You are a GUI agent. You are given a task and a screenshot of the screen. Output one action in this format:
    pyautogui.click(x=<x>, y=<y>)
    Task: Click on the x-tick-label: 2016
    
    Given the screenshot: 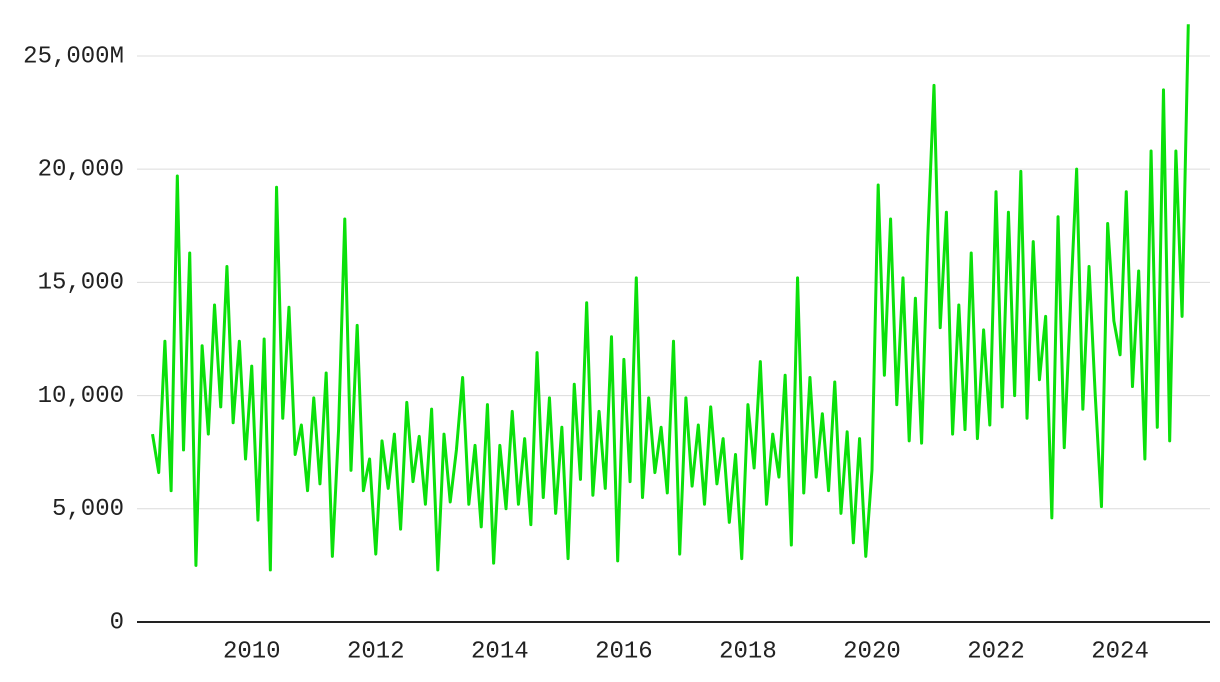 What is the action you would take?
    pyautogui.click(x=624, y=651)
    